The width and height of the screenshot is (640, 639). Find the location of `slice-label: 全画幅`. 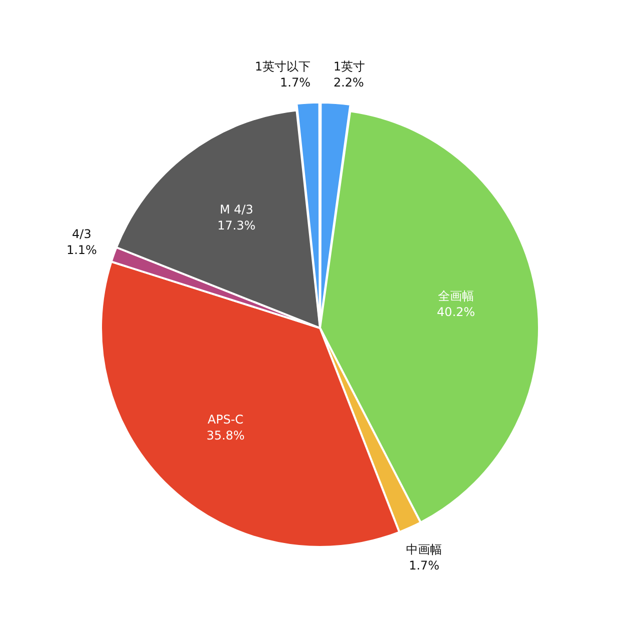

slice-label: 全画幅 is located at coordinates (456, 295).